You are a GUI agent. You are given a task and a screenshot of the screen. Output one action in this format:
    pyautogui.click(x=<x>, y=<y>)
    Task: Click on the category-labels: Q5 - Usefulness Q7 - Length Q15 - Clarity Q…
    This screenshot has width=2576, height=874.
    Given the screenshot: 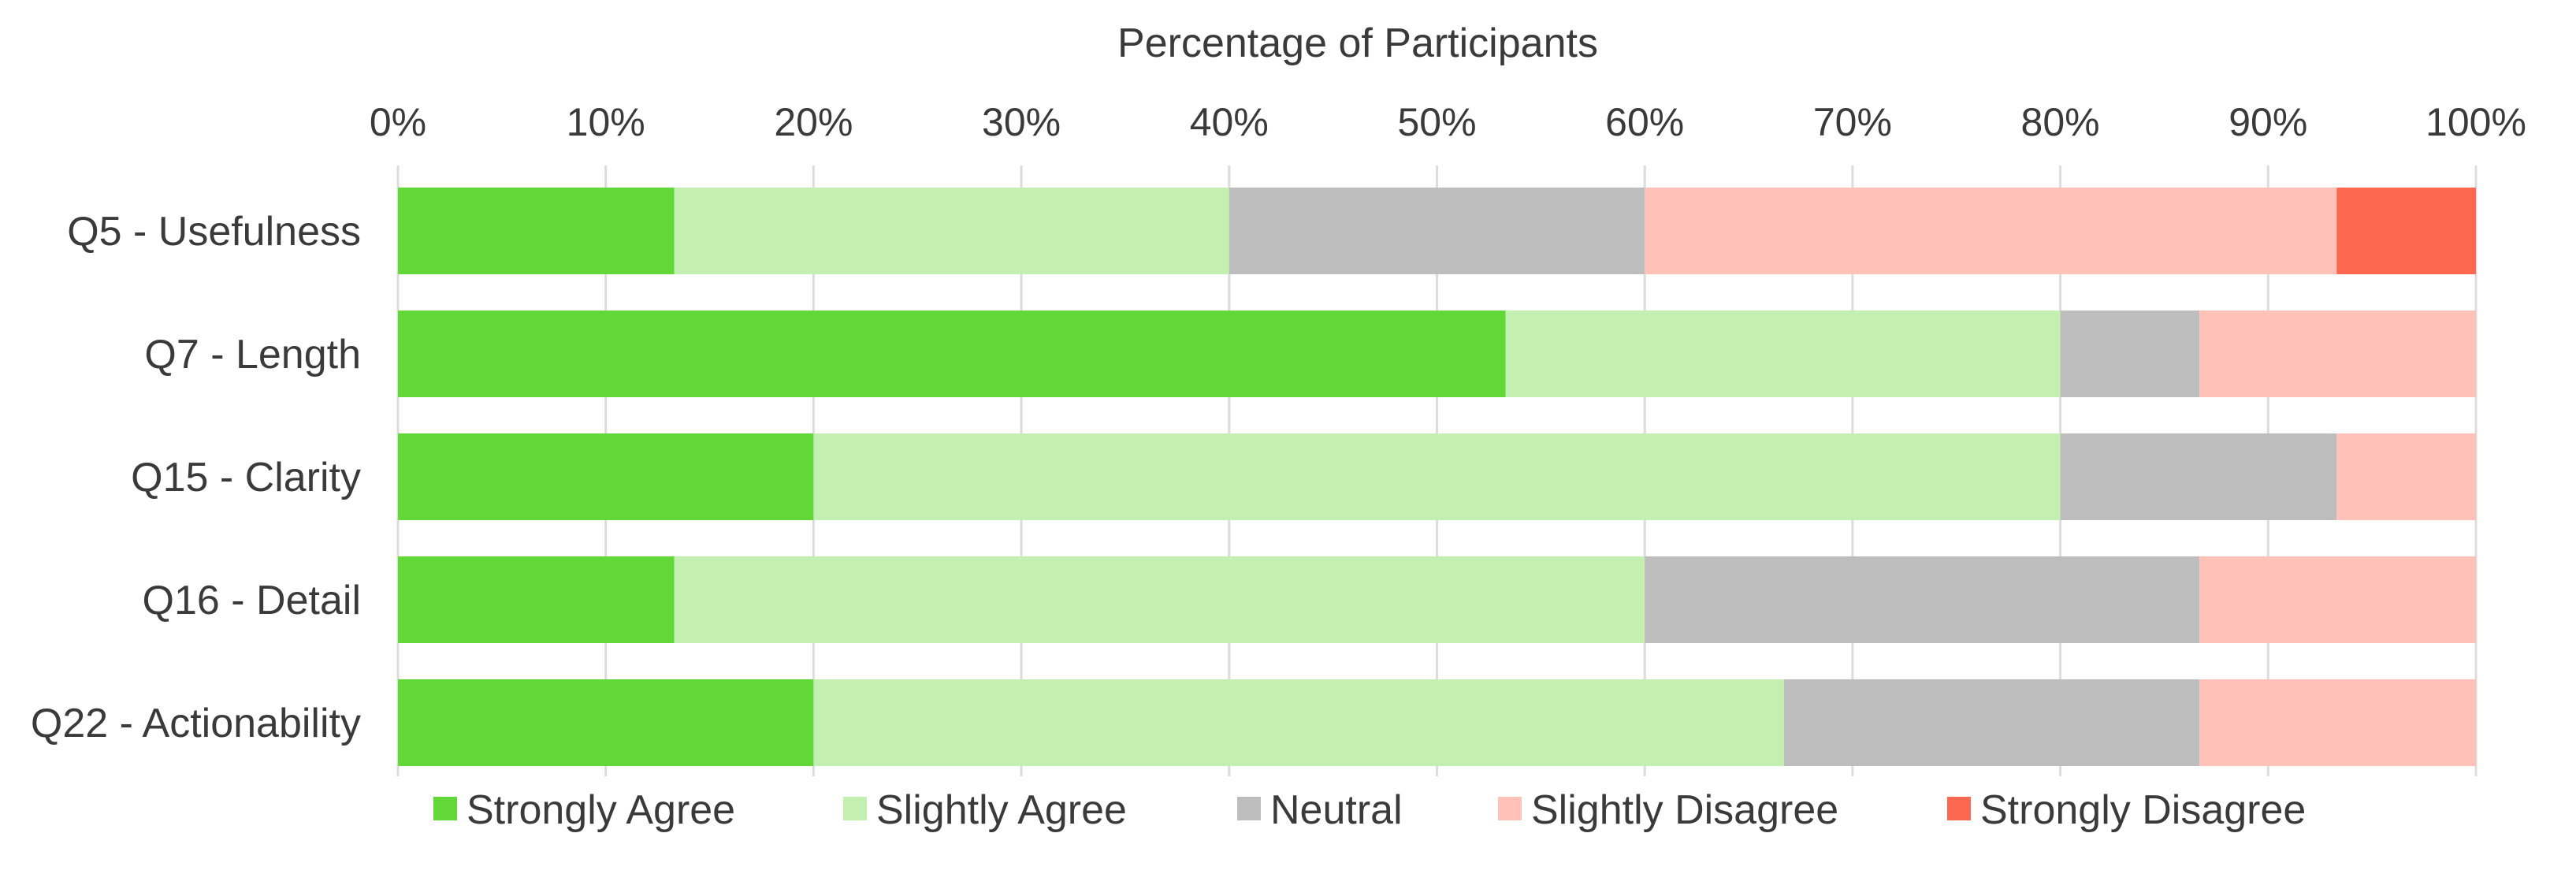 What is the action you would take?
    pyautogui.click(x=196, y=478)
    